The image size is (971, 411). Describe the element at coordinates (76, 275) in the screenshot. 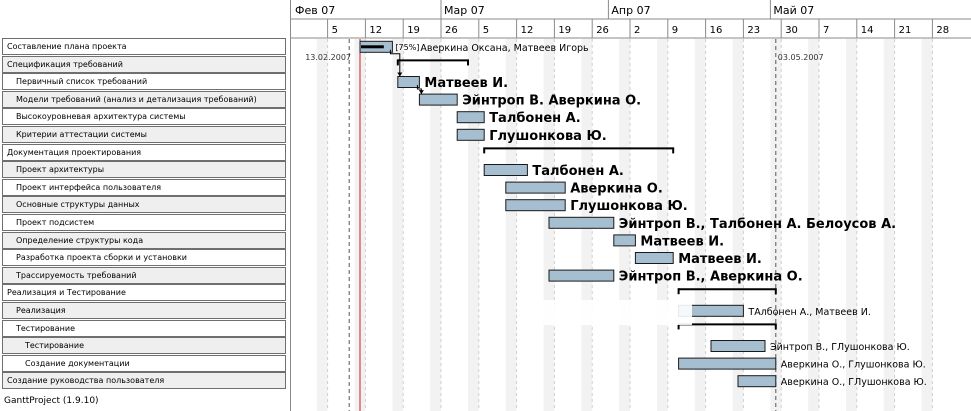

I see `task-name: Трассируемость требований` at that location.